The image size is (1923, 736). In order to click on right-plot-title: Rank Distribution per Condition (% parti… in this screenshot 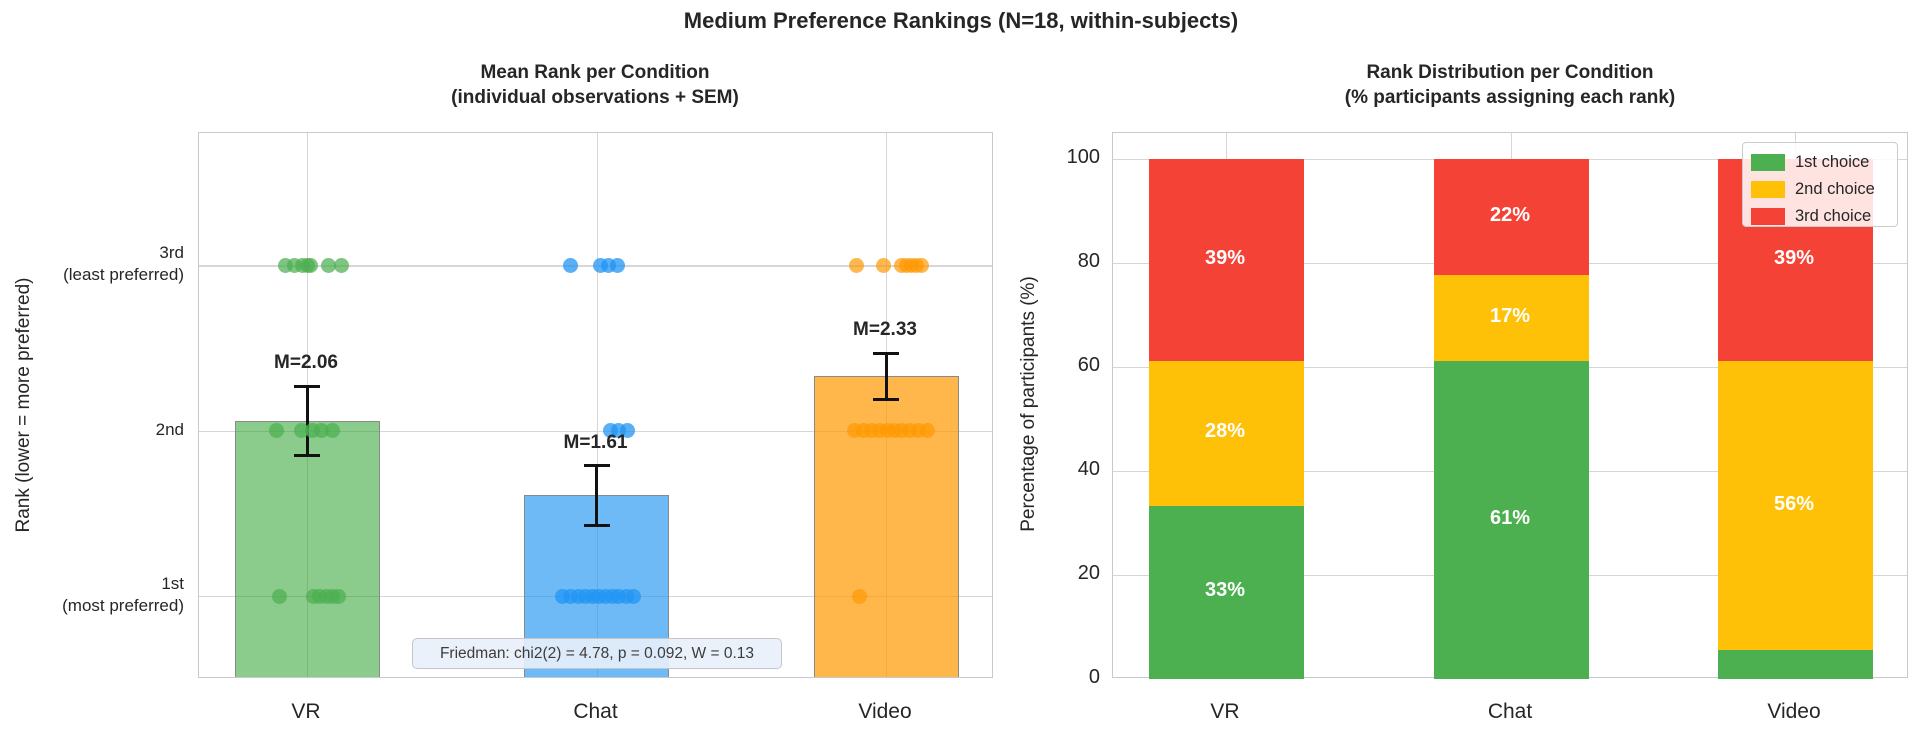, I will do `click(1510, 85)`.